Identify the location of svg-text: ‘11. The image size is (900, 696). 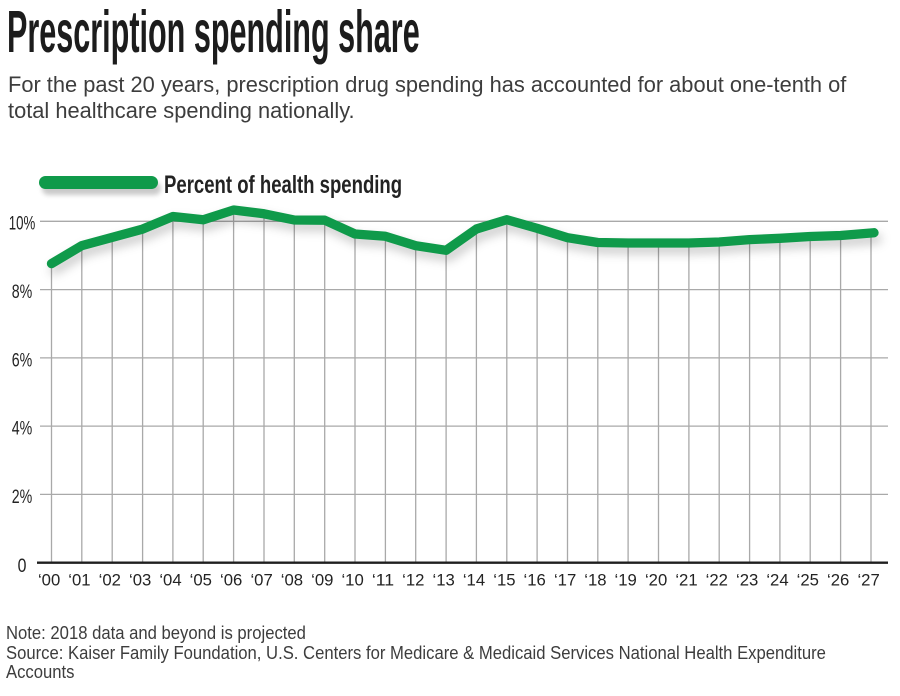
(383, 580).